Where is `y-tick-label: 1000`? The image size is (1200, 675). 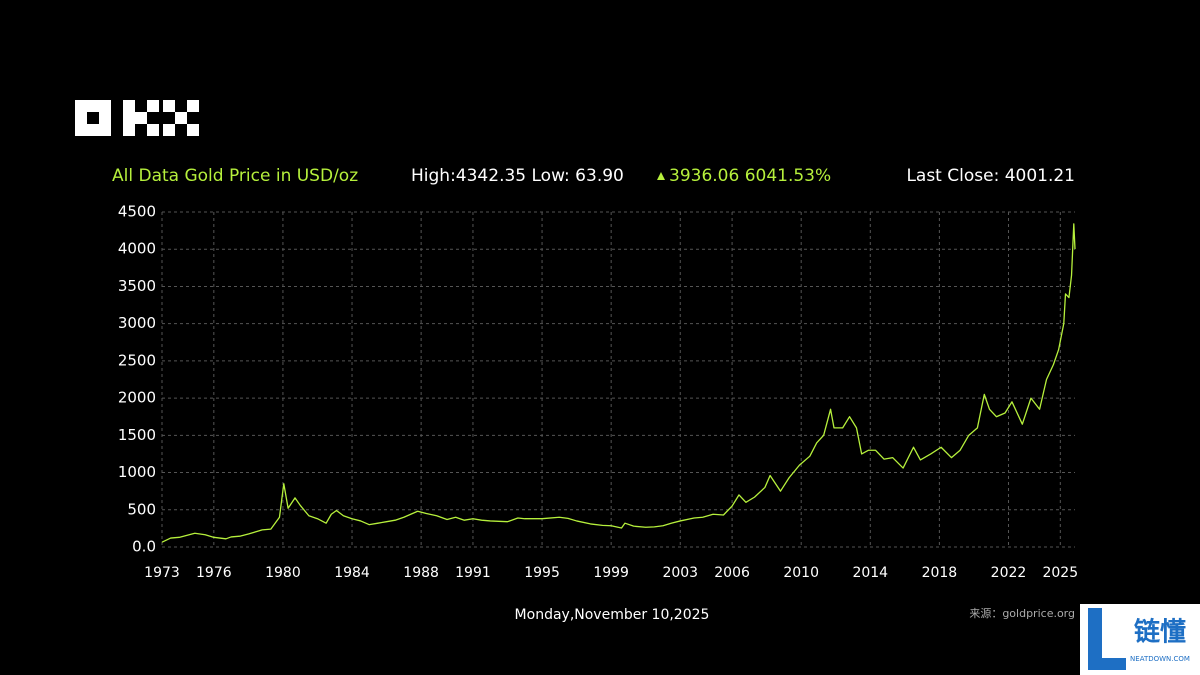
y-tick-label: 1000 is located at coordinates (137, 472).